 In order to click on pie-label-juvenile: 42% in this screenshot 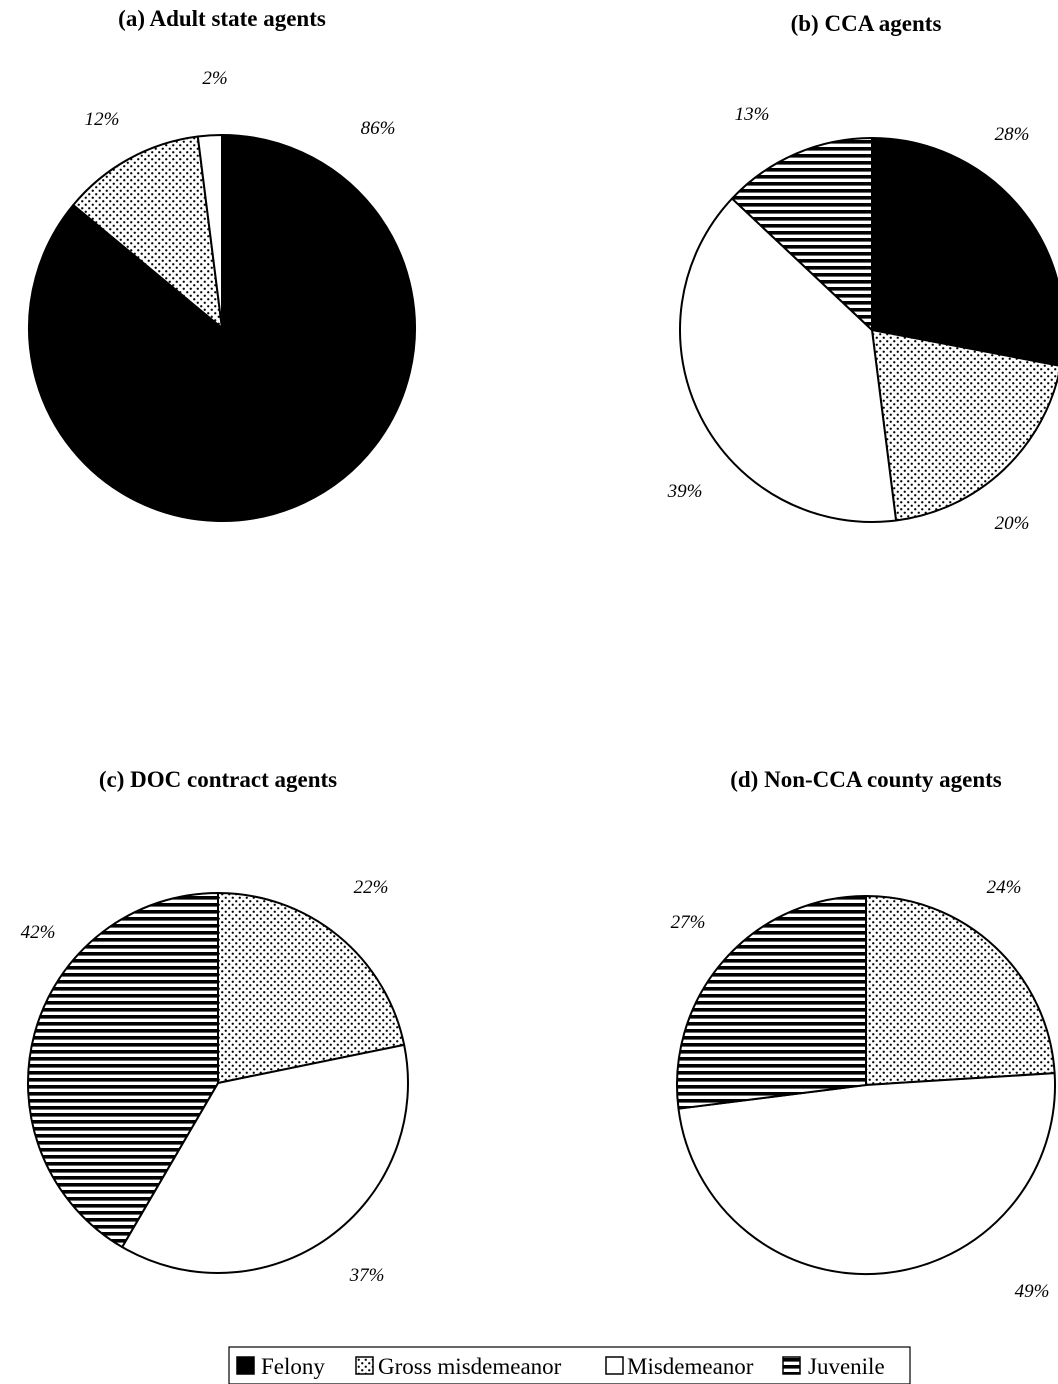, I will do `click(38, 932)`.